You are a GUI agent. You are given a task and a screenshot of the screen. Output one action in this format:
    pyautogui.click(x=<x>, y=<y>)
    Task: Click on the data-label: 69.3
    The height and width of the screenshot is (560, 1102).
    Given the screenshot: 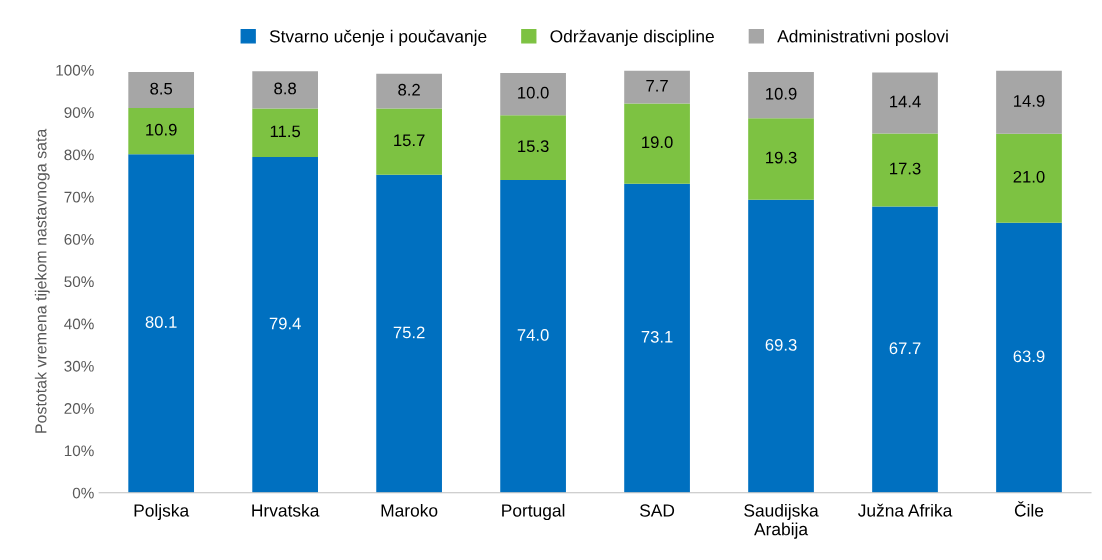 What is the action you would take?
    pyautogui.click(x=781, y=344)
    